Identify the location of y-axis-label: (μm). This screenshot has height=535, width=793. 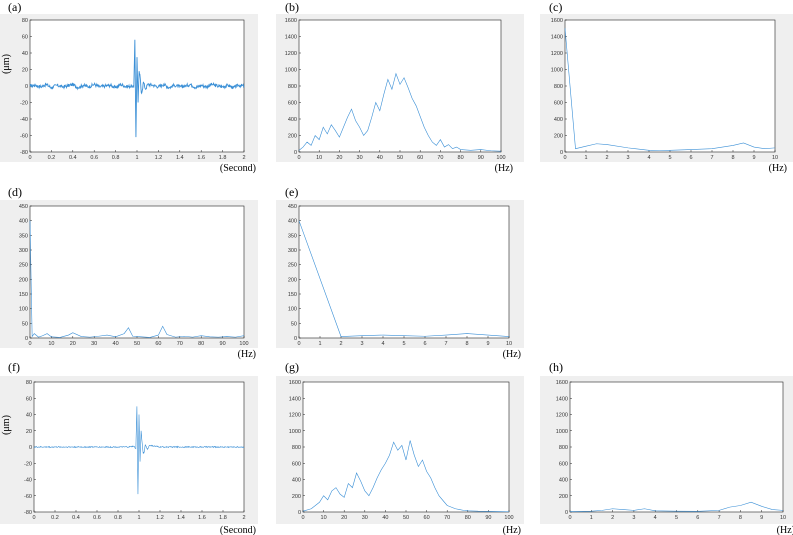
(6, 425).